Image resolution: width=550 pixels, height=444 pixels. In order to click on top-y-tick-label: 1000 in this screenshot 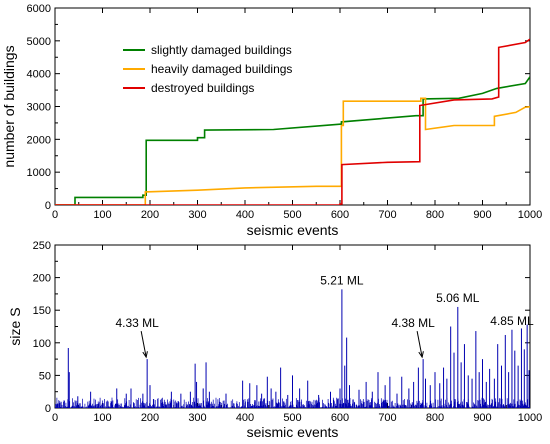, I will do `click(39, 173)`.